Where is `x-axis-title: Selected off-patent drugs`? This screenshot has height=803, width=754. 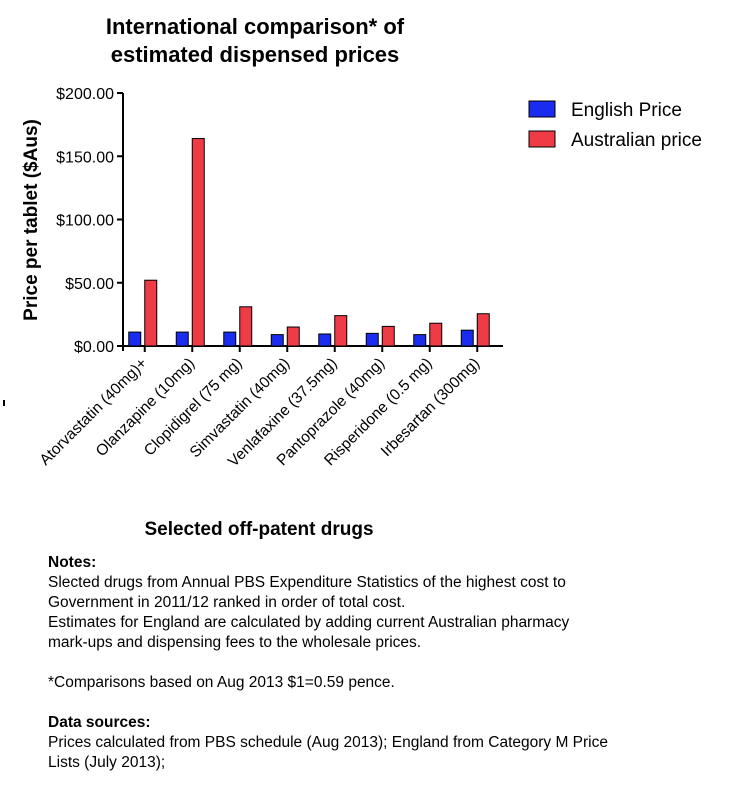
x-axis-title: Selected off-patent drugs is located at coordinates (258, 529).